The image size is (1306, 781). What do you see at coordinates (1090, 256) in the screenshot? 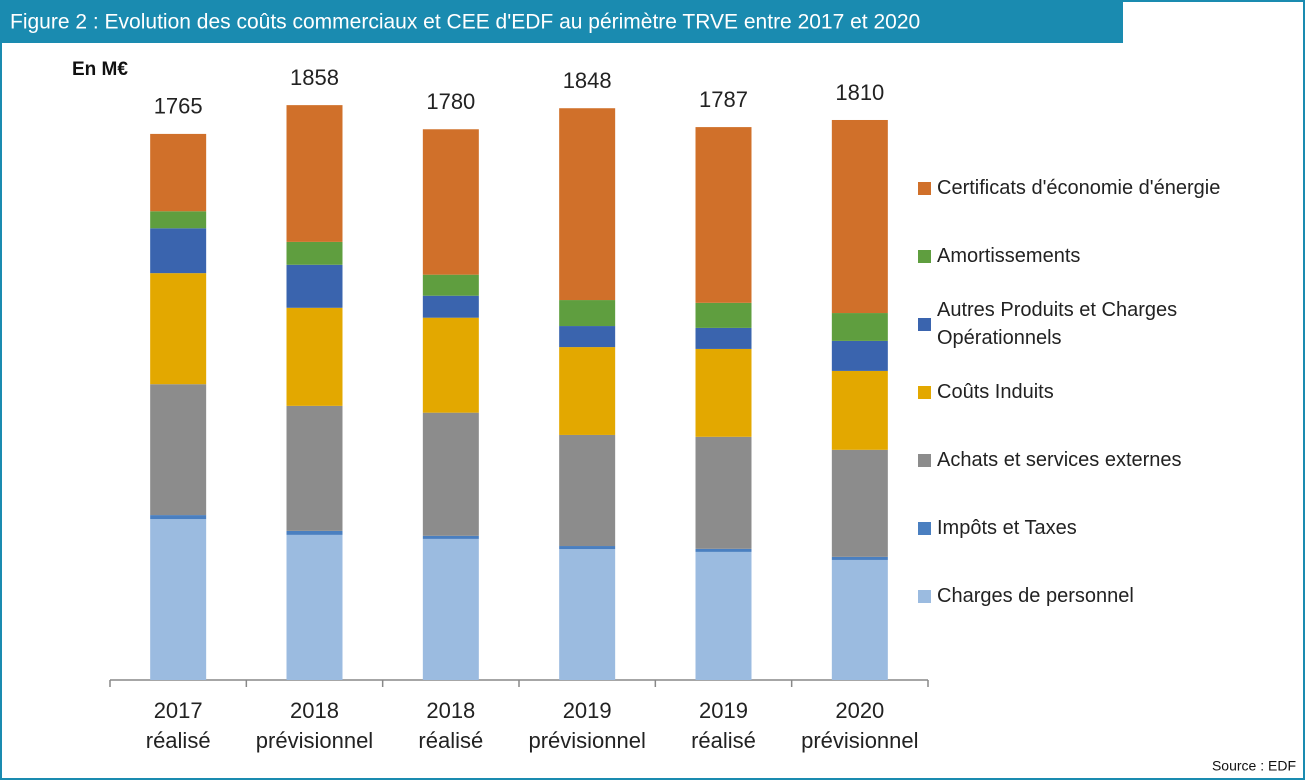
I see `legend-item: Amortissements` at bounding box center [1090, 256].